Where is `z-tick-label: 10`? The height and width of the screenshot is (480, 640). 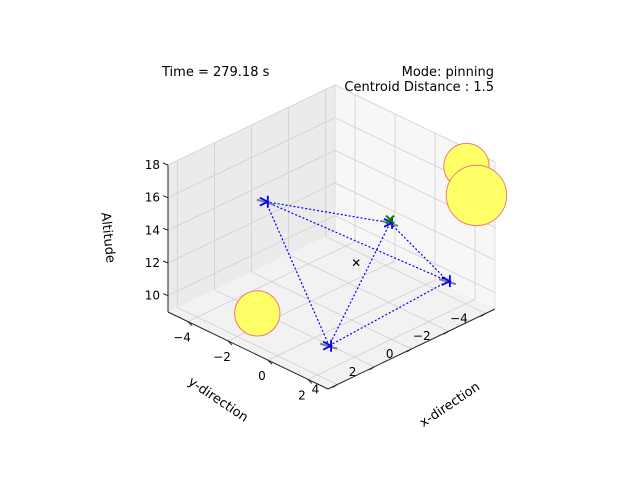 z-tick-label: 10 is located at coordinates (152, 296).